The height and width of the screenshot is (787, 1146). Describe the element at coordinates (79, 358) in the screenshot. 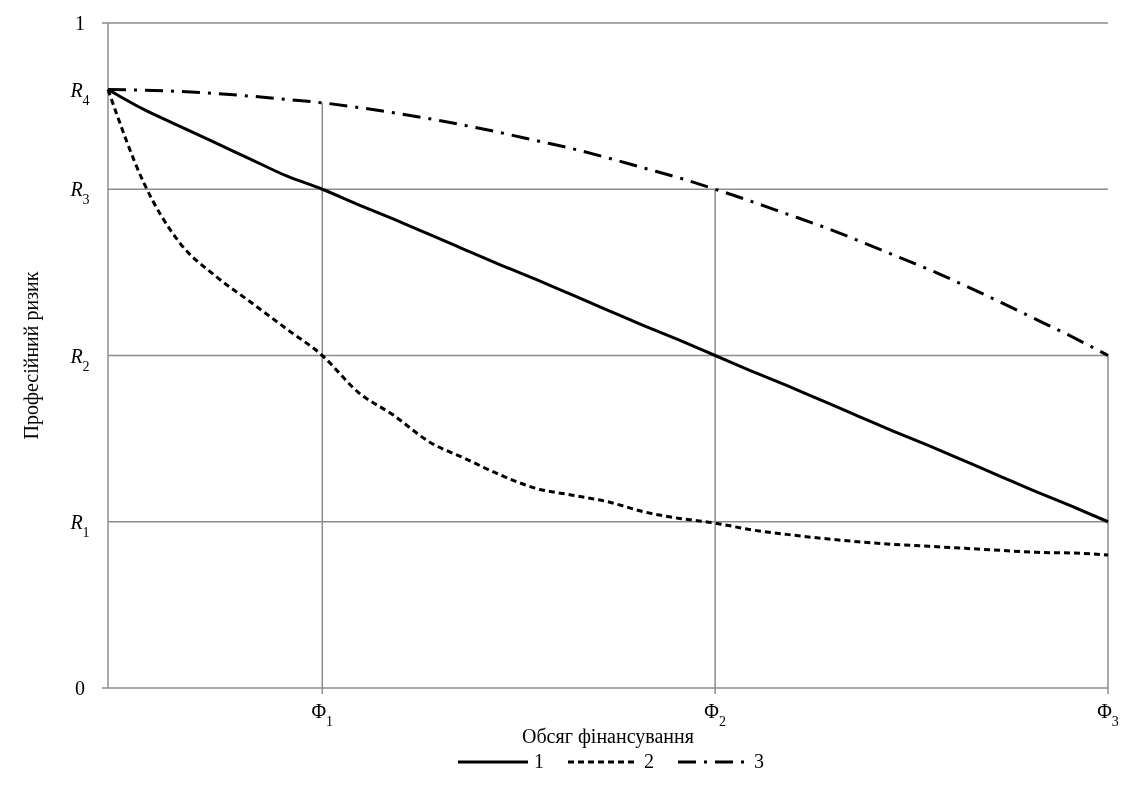

I see `ref-line-label: R$_{2}$` at that location.